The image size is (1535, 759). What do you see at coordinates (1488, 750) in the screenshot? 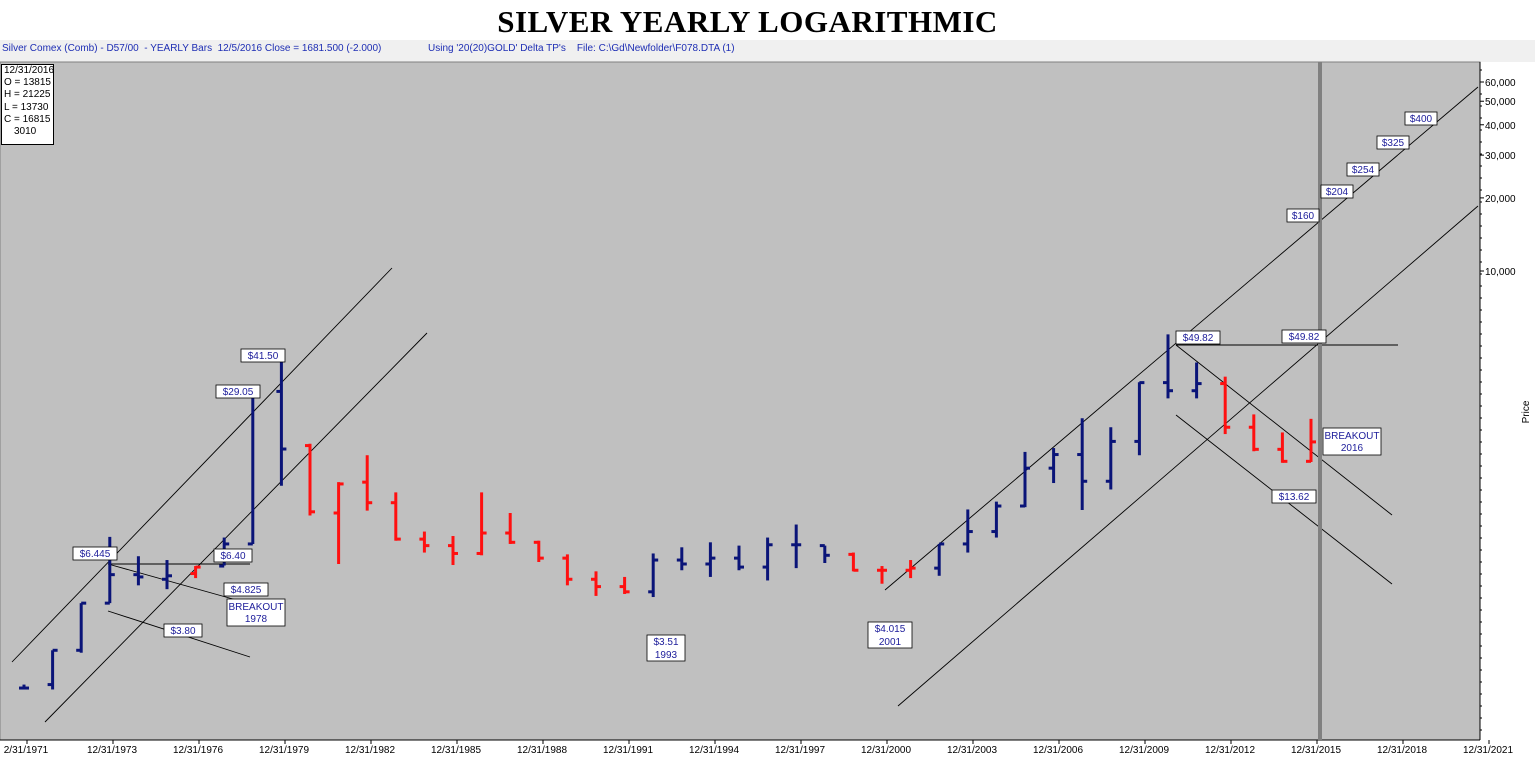
I see `x-tick-label: 12/31/2021` at bounding box center [1488, 750].